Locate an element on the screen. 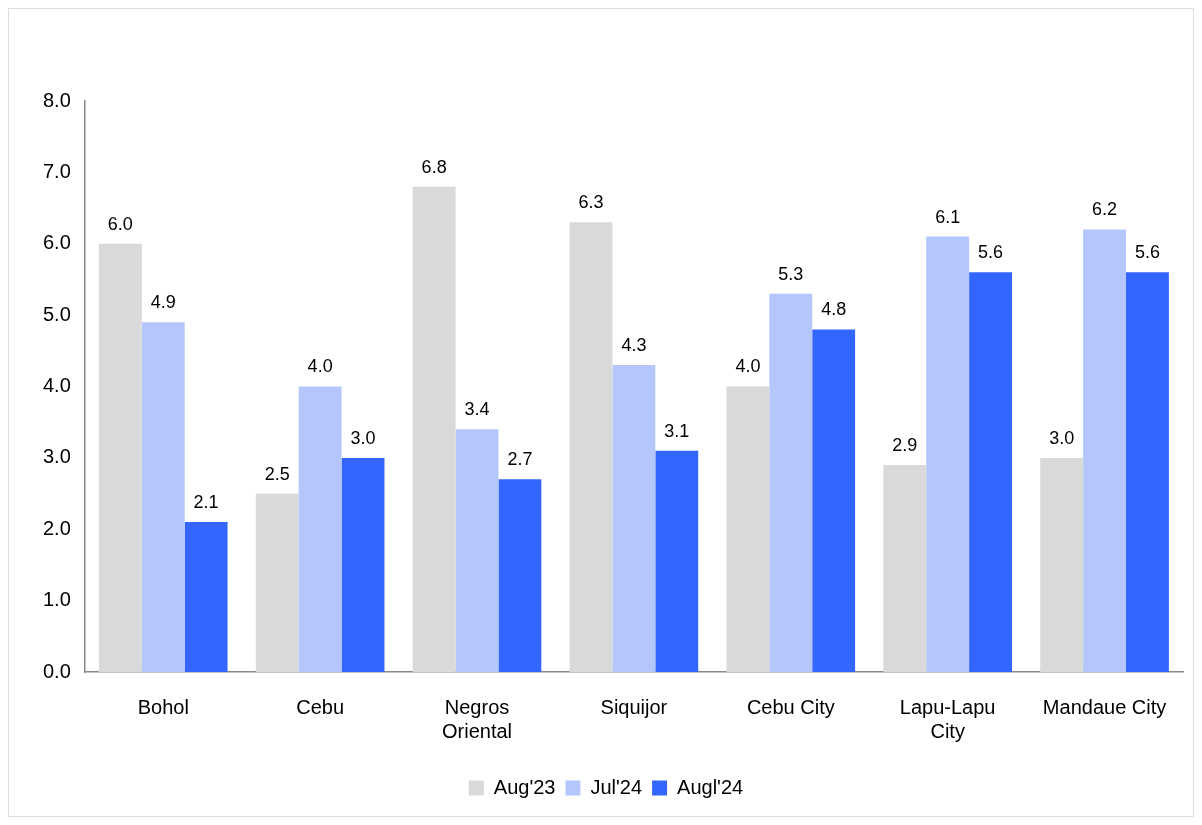 This screenshot has height=825, width=1202. data-label: 6.2 is located at coordinates (1105, 209).